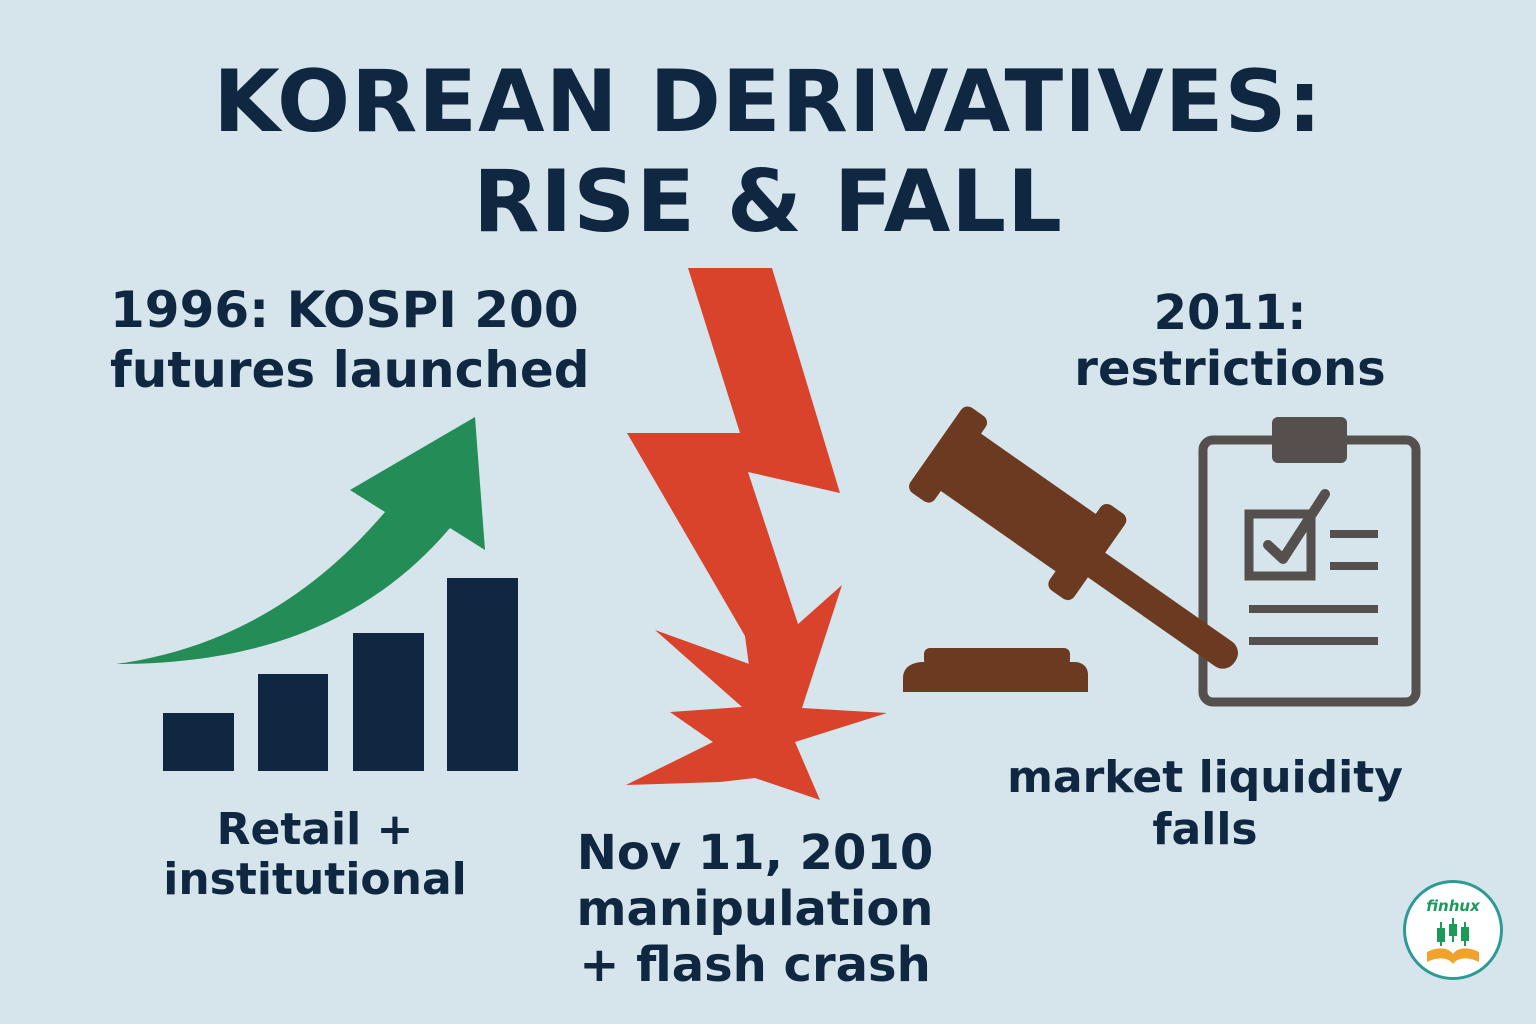 This screenshot has height=1024, width=1536. I want to click on clipboard-checklist-icon, so click(1309, 562).